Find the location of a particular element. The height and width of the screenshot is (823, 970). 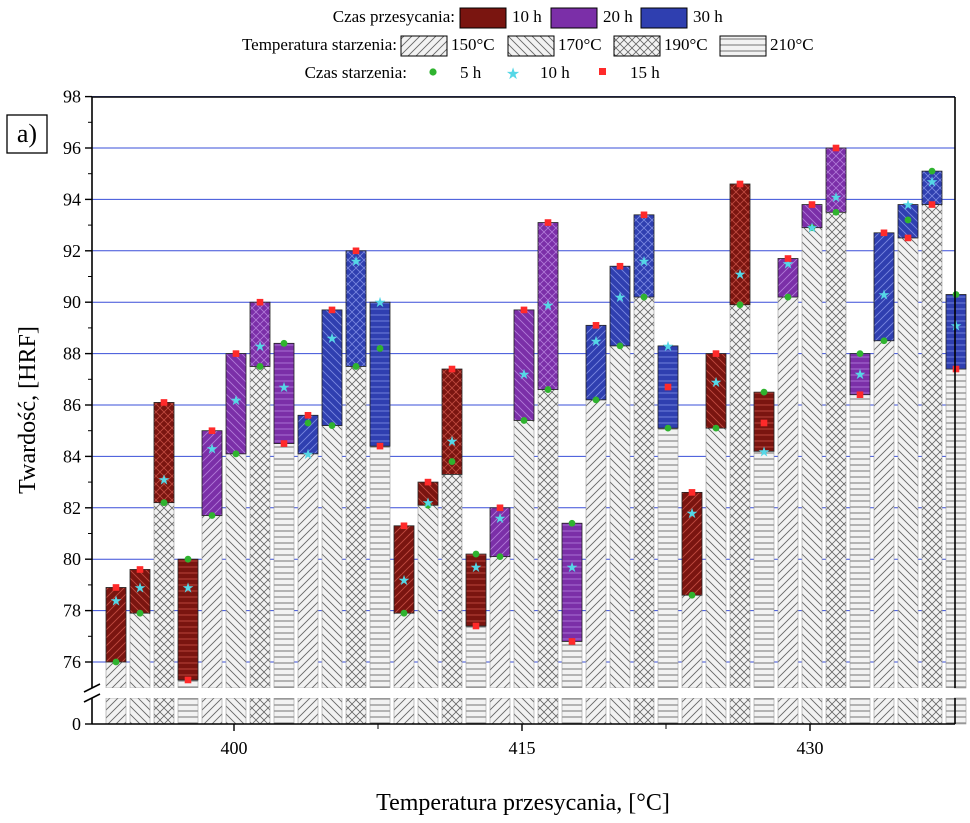

marker-10h-400-11: ★ is located at coordinates (380, 303).